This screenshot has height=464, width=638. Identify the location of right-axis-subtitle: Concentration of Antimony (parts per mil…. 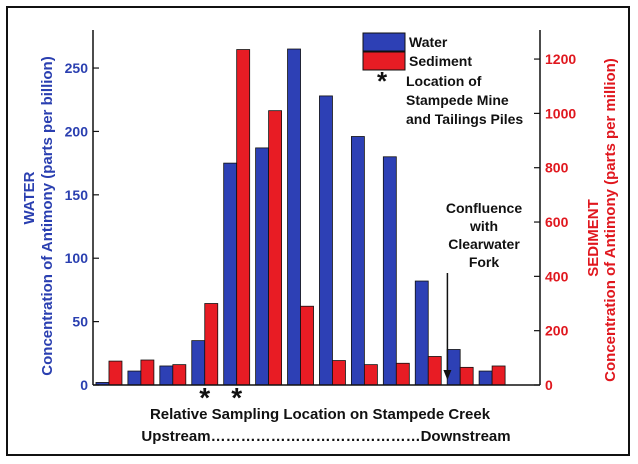
(610, 220).